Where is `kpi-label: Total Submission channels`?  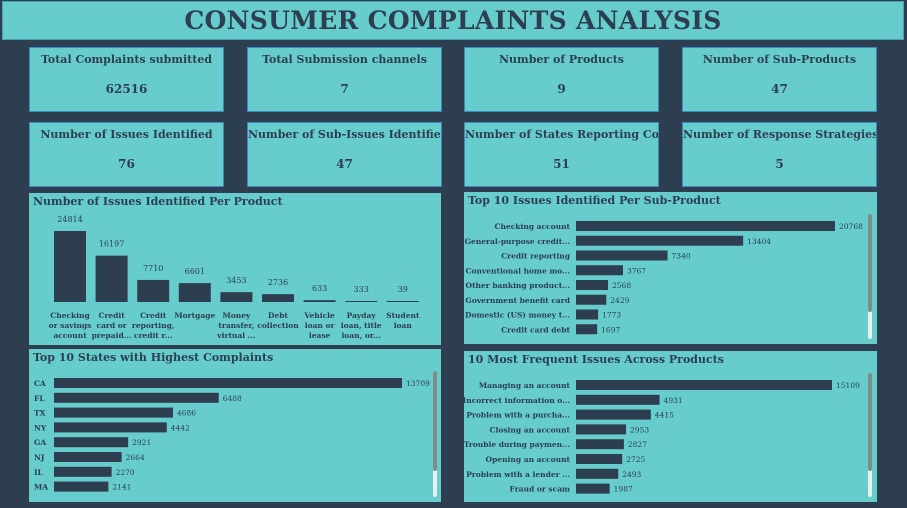
kpi-label: Total Submission channels is located at coordinates (344, 59).